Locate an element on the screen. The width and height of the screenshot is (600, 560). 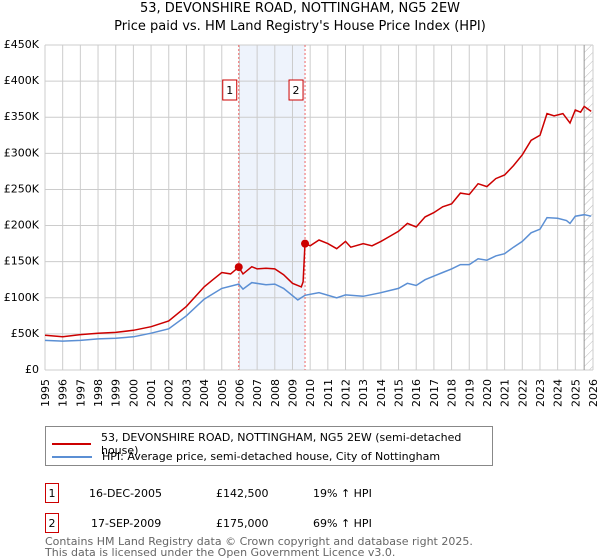
x-tick-label: 2025 is located at coordinates (575, 393).